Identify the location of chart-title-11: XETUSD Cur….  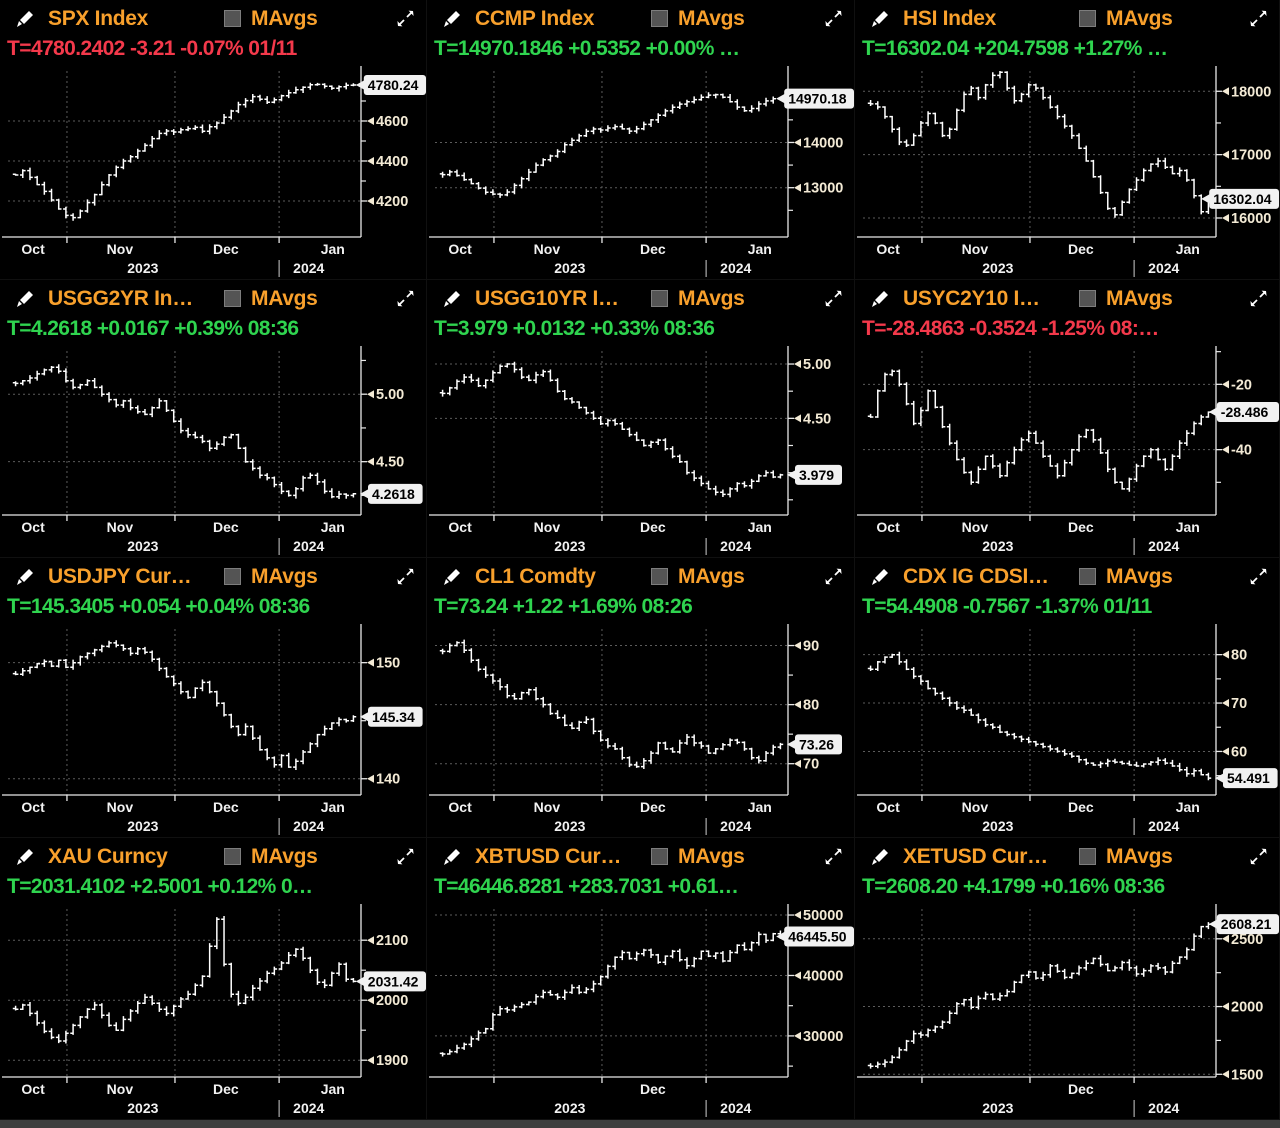
(975, 856).